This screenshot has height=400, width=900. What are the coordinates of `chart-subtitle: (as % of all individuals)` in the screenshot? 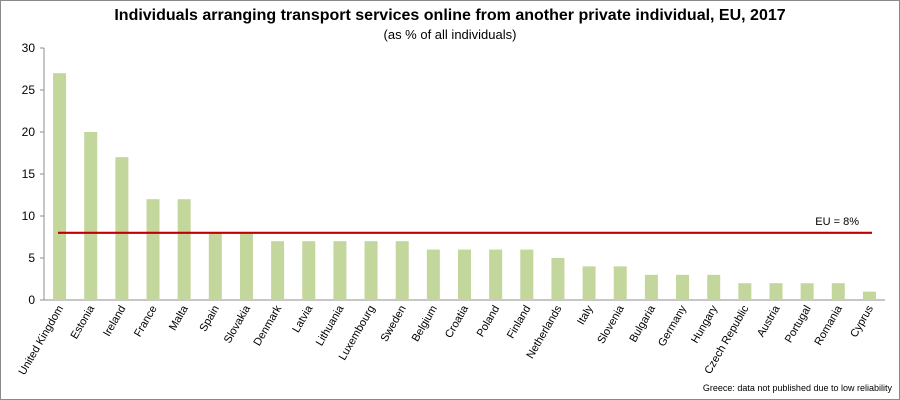 It's located at (450, 34).